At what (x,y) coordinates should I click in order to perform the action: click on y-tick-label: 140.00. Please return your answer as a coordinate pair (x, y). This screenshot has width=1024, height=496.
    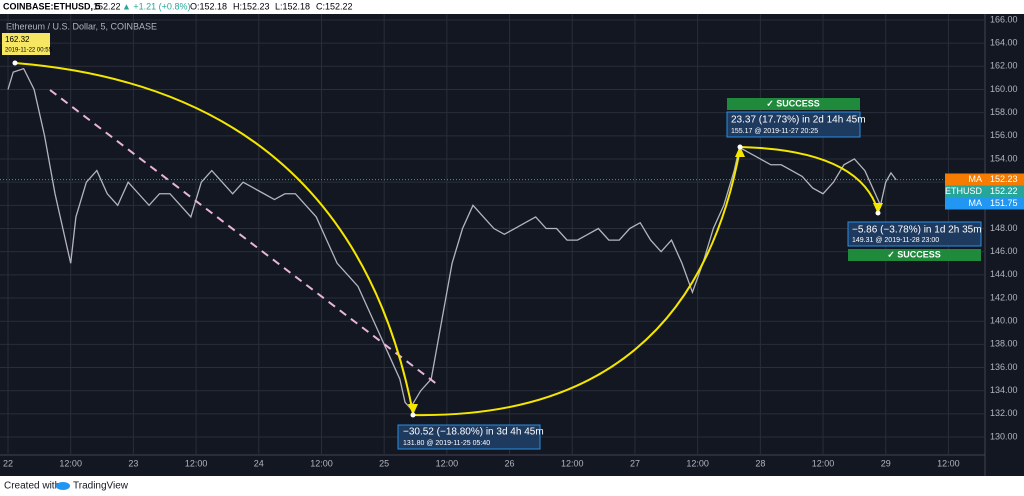
    Looking at the image, I should click on (1004, 321).